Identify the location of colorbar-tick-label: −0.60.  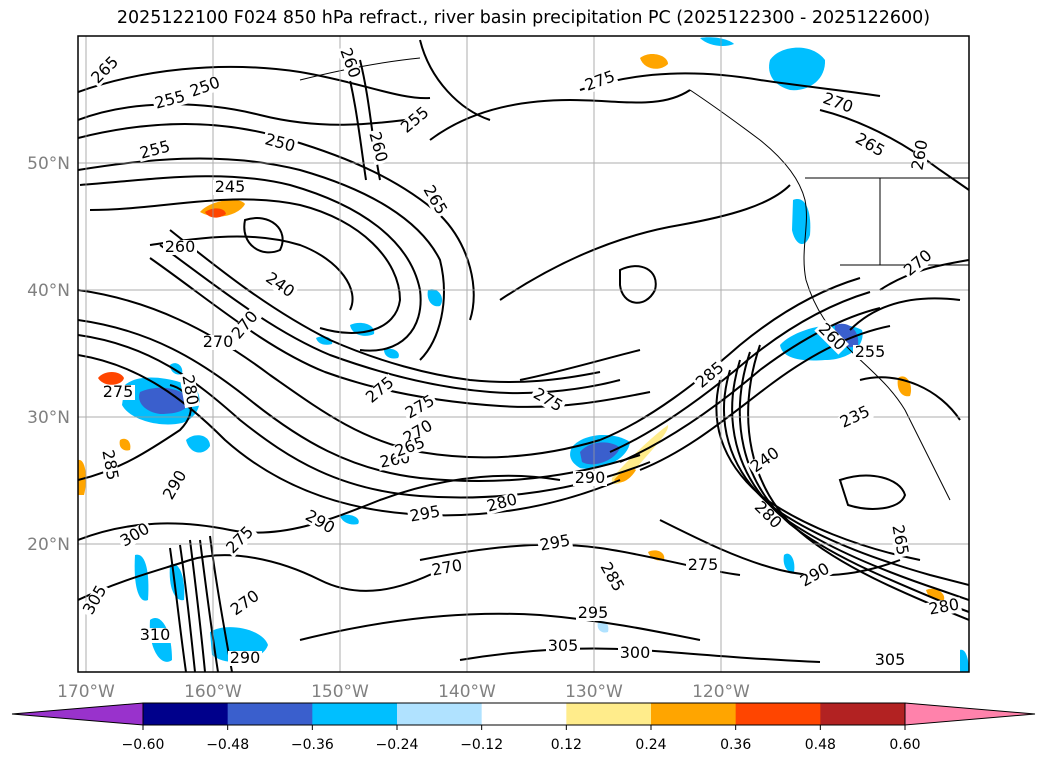
(143, 745).